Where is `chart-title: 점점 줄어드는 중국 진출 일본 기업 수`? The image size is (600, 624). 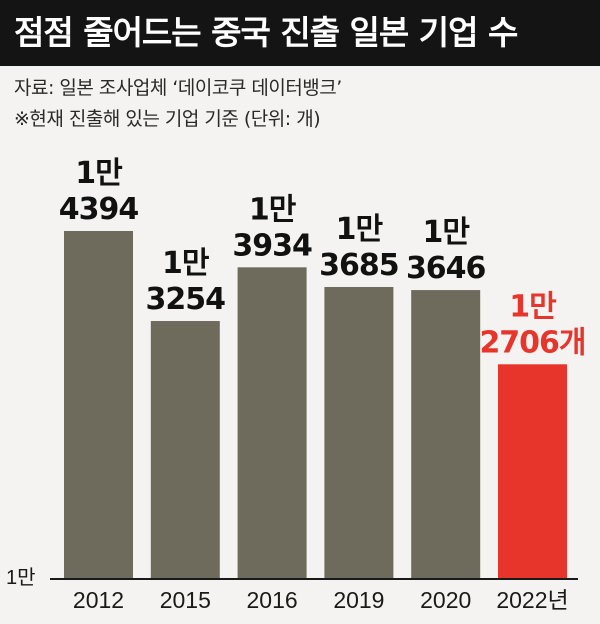 chart-title: 점점 줄어드는 중국 진출 일본 기업 수 is located at coordinates (300, 33).